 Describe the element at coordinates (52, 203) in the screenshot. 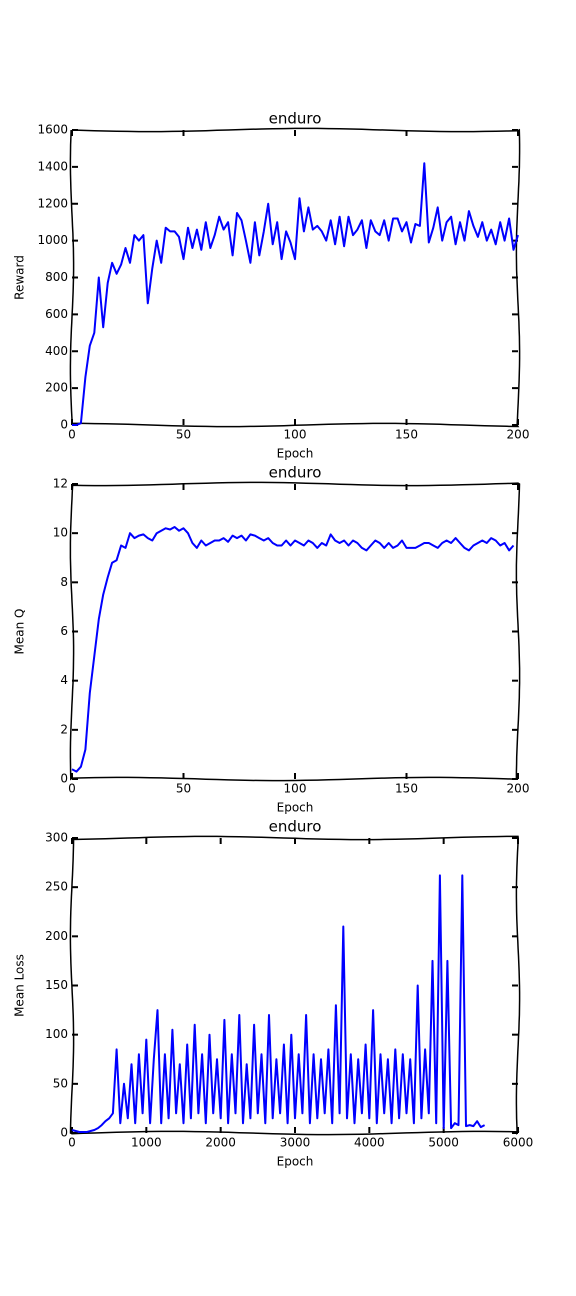

I see `y-tick-label: 1200` at that location.